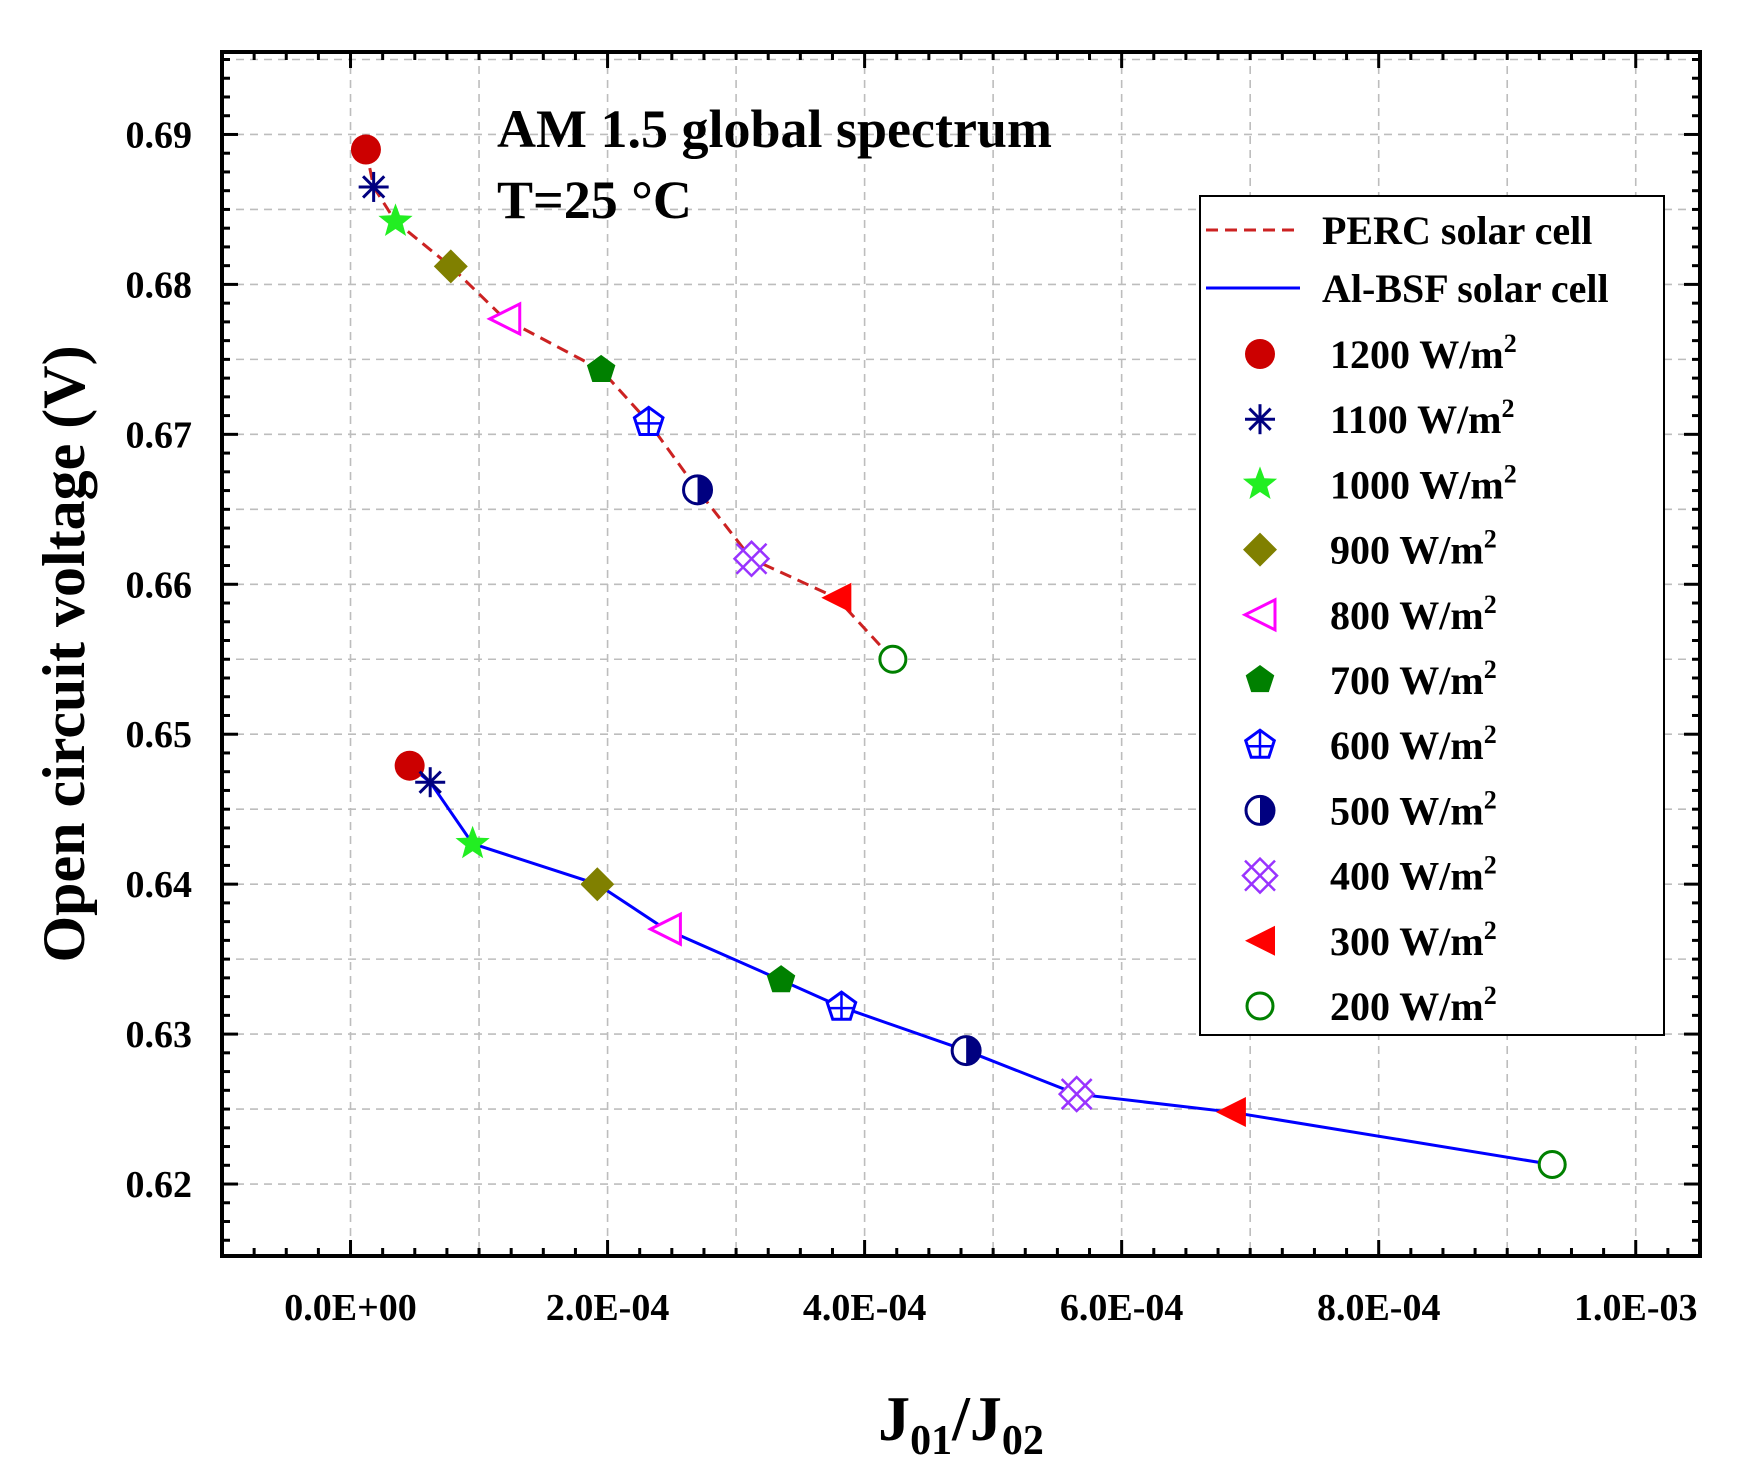 The image size is (1741, 1472). I want to click on legend-label-text: 800 W/m, so click(1407, 615).